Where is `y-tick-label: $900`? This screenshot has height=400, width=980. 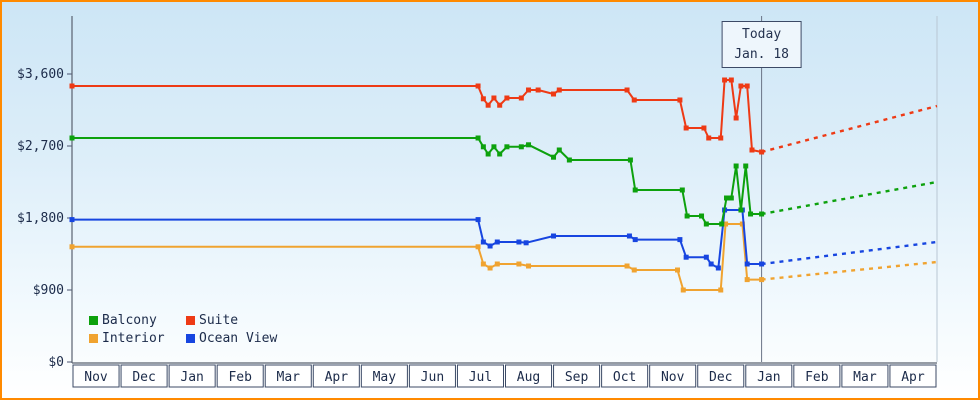 y-tick-label: $900 is located at coordinates (48, 290).